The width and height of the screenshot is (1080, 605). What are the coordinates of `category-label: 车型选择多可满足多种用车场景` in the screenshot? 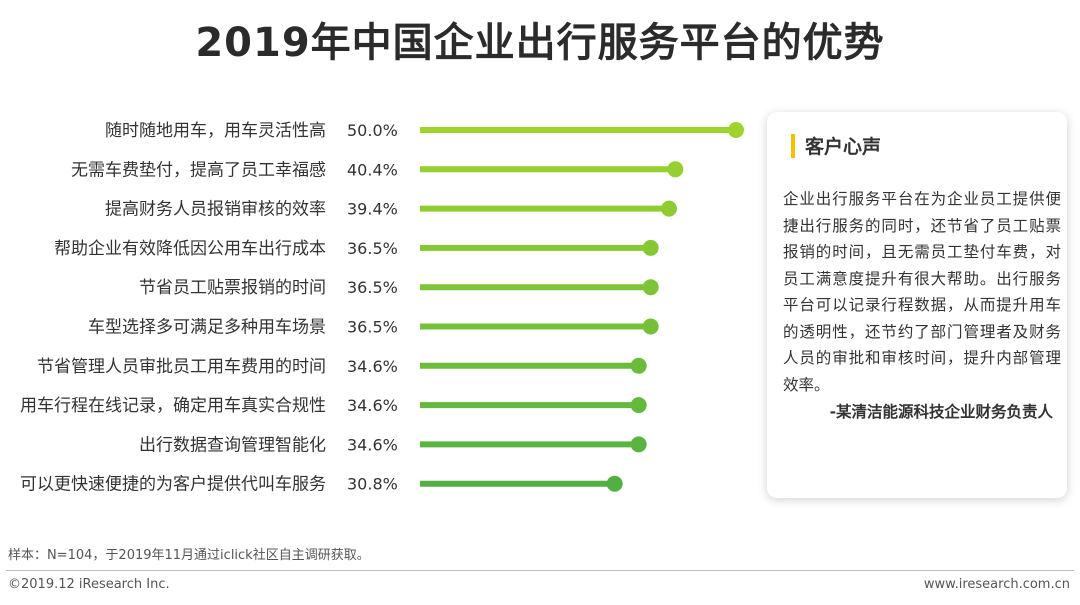 It's located at (207, 328).